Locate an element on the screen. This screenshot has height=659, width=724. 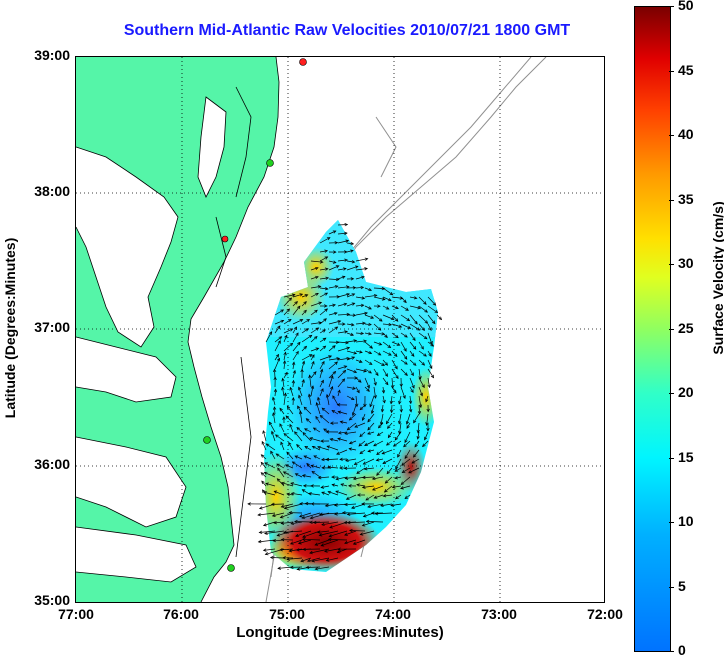
colorbar-label: Surface Velocity (cm/s) is located at coordinates (717, 278).